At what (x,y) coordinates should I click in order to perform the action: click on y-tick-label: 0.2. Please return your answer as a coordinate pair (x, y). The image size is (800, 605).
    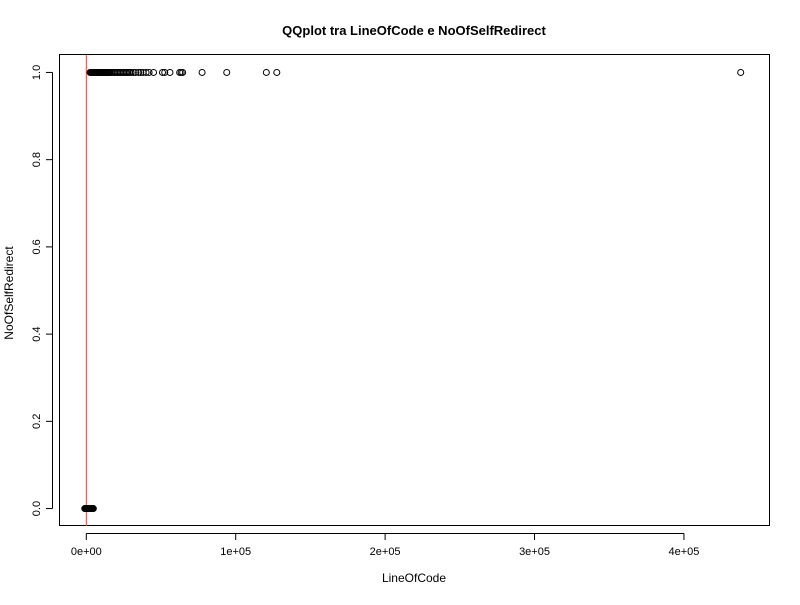
    Looking at the image, I should click on (37, 421).